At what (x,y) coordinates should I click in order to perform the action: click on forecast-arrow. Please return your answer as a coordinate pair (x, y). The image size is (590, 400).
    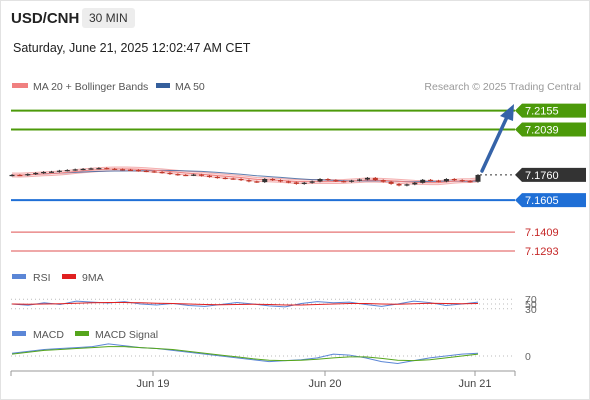
    Looking at the image, I should click on (497, 138).